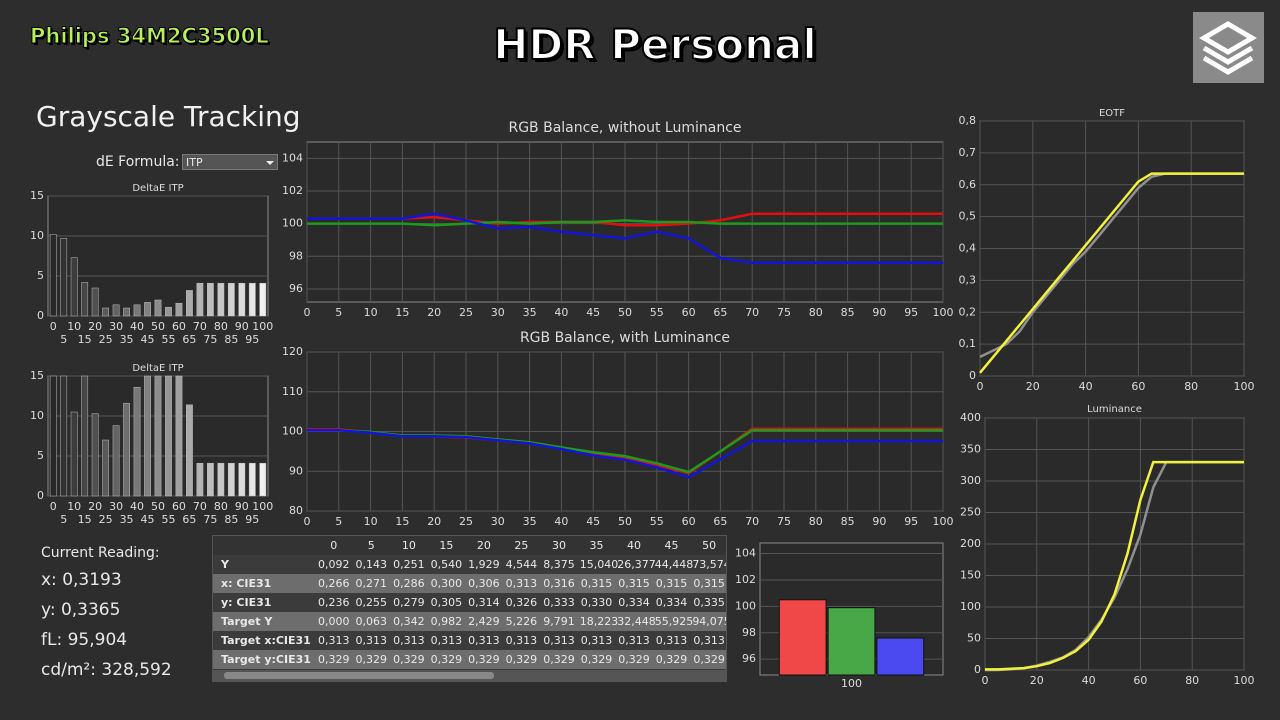 The height and width of the screenshot is (720, 1280). What do you see at coordinates (200, 326) in the screenshot?
I see `x-tick-label: 70` at bounding box center [200, 326].